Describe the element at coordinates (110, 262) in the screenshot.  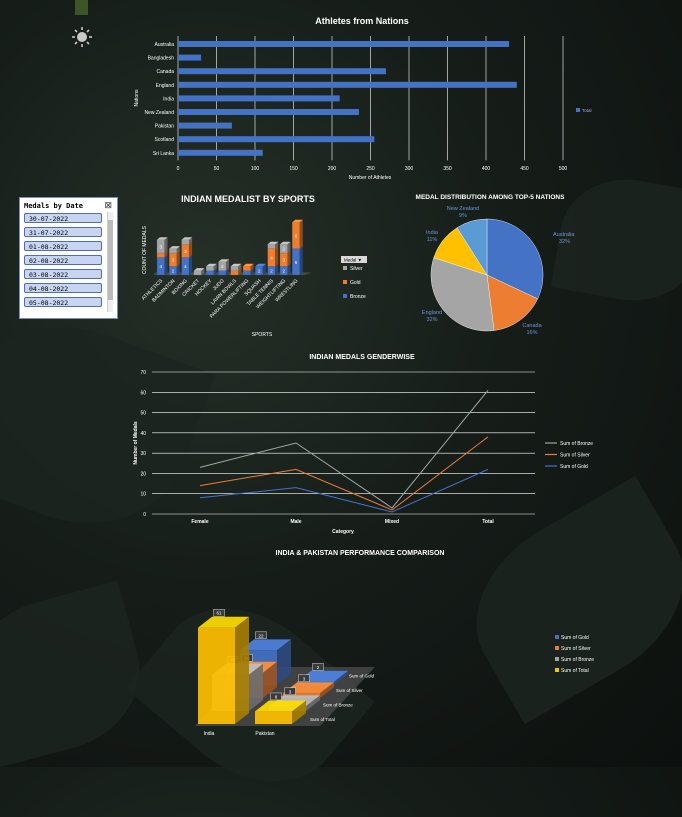
I see `slicer-scrollbar` at that location.